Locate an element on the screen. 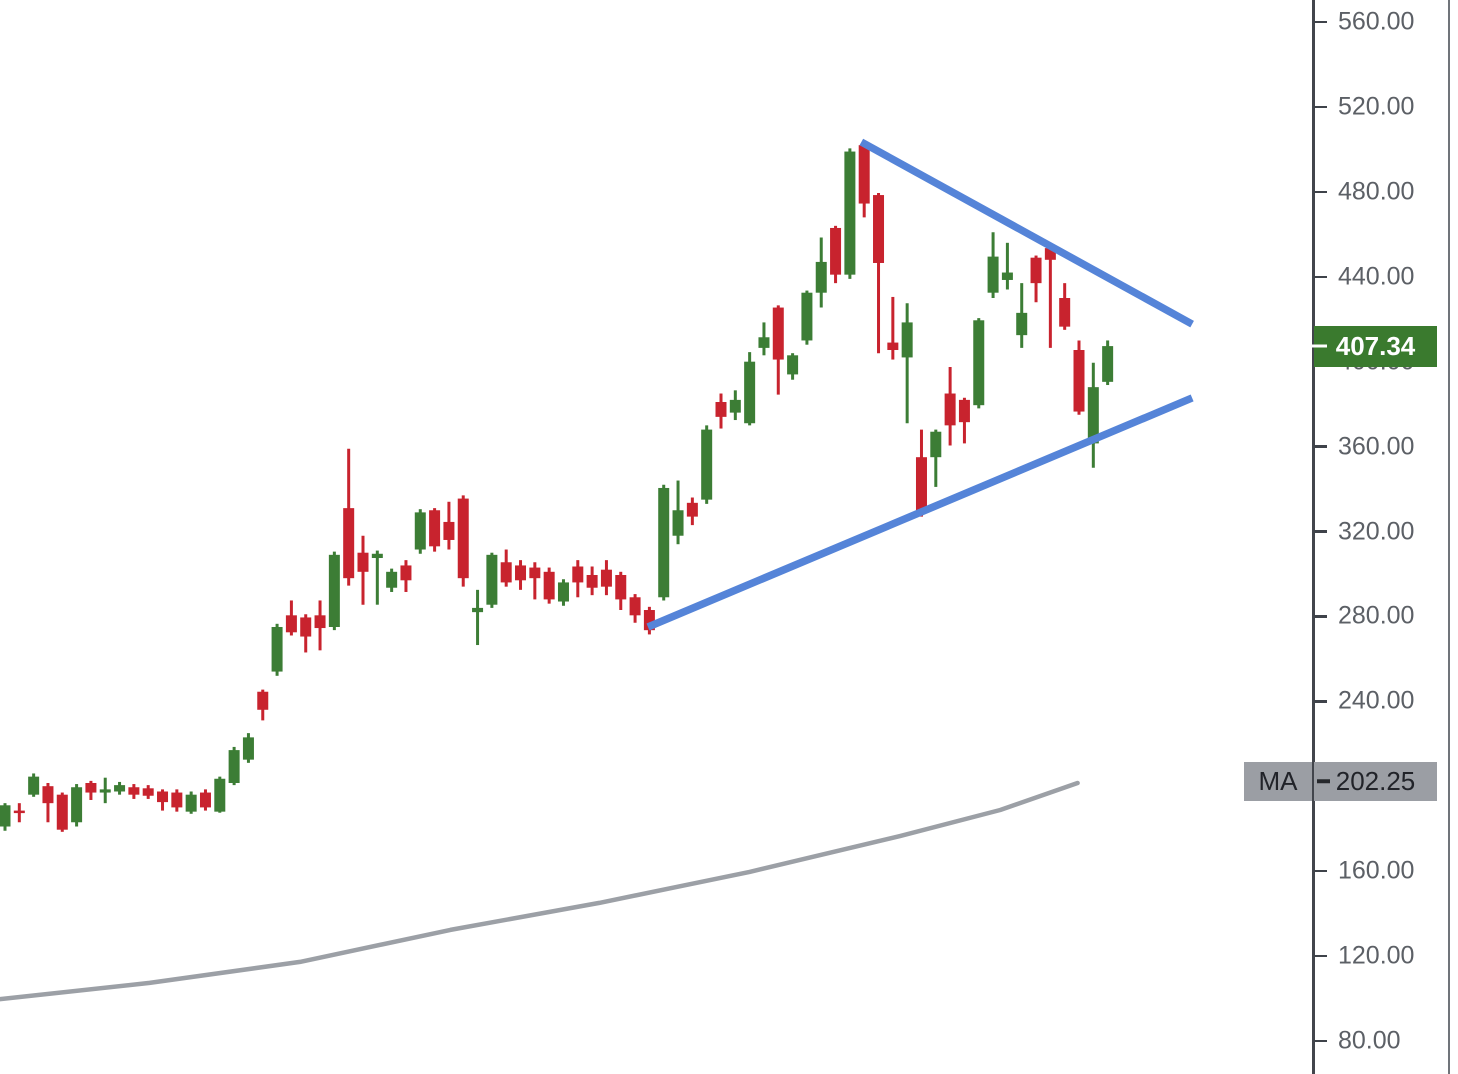 The width and height of the screenshot is (1458, 1074). price-tick-label: 280.00 is located at coordinates (1376, 615).